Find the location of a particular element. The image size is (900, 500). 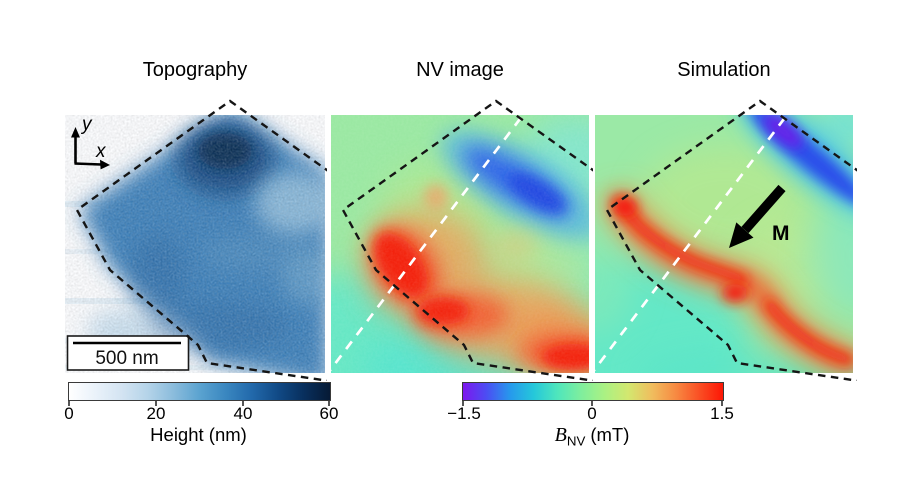

bnv-subscript: NV is located at coordinates (576, 441).